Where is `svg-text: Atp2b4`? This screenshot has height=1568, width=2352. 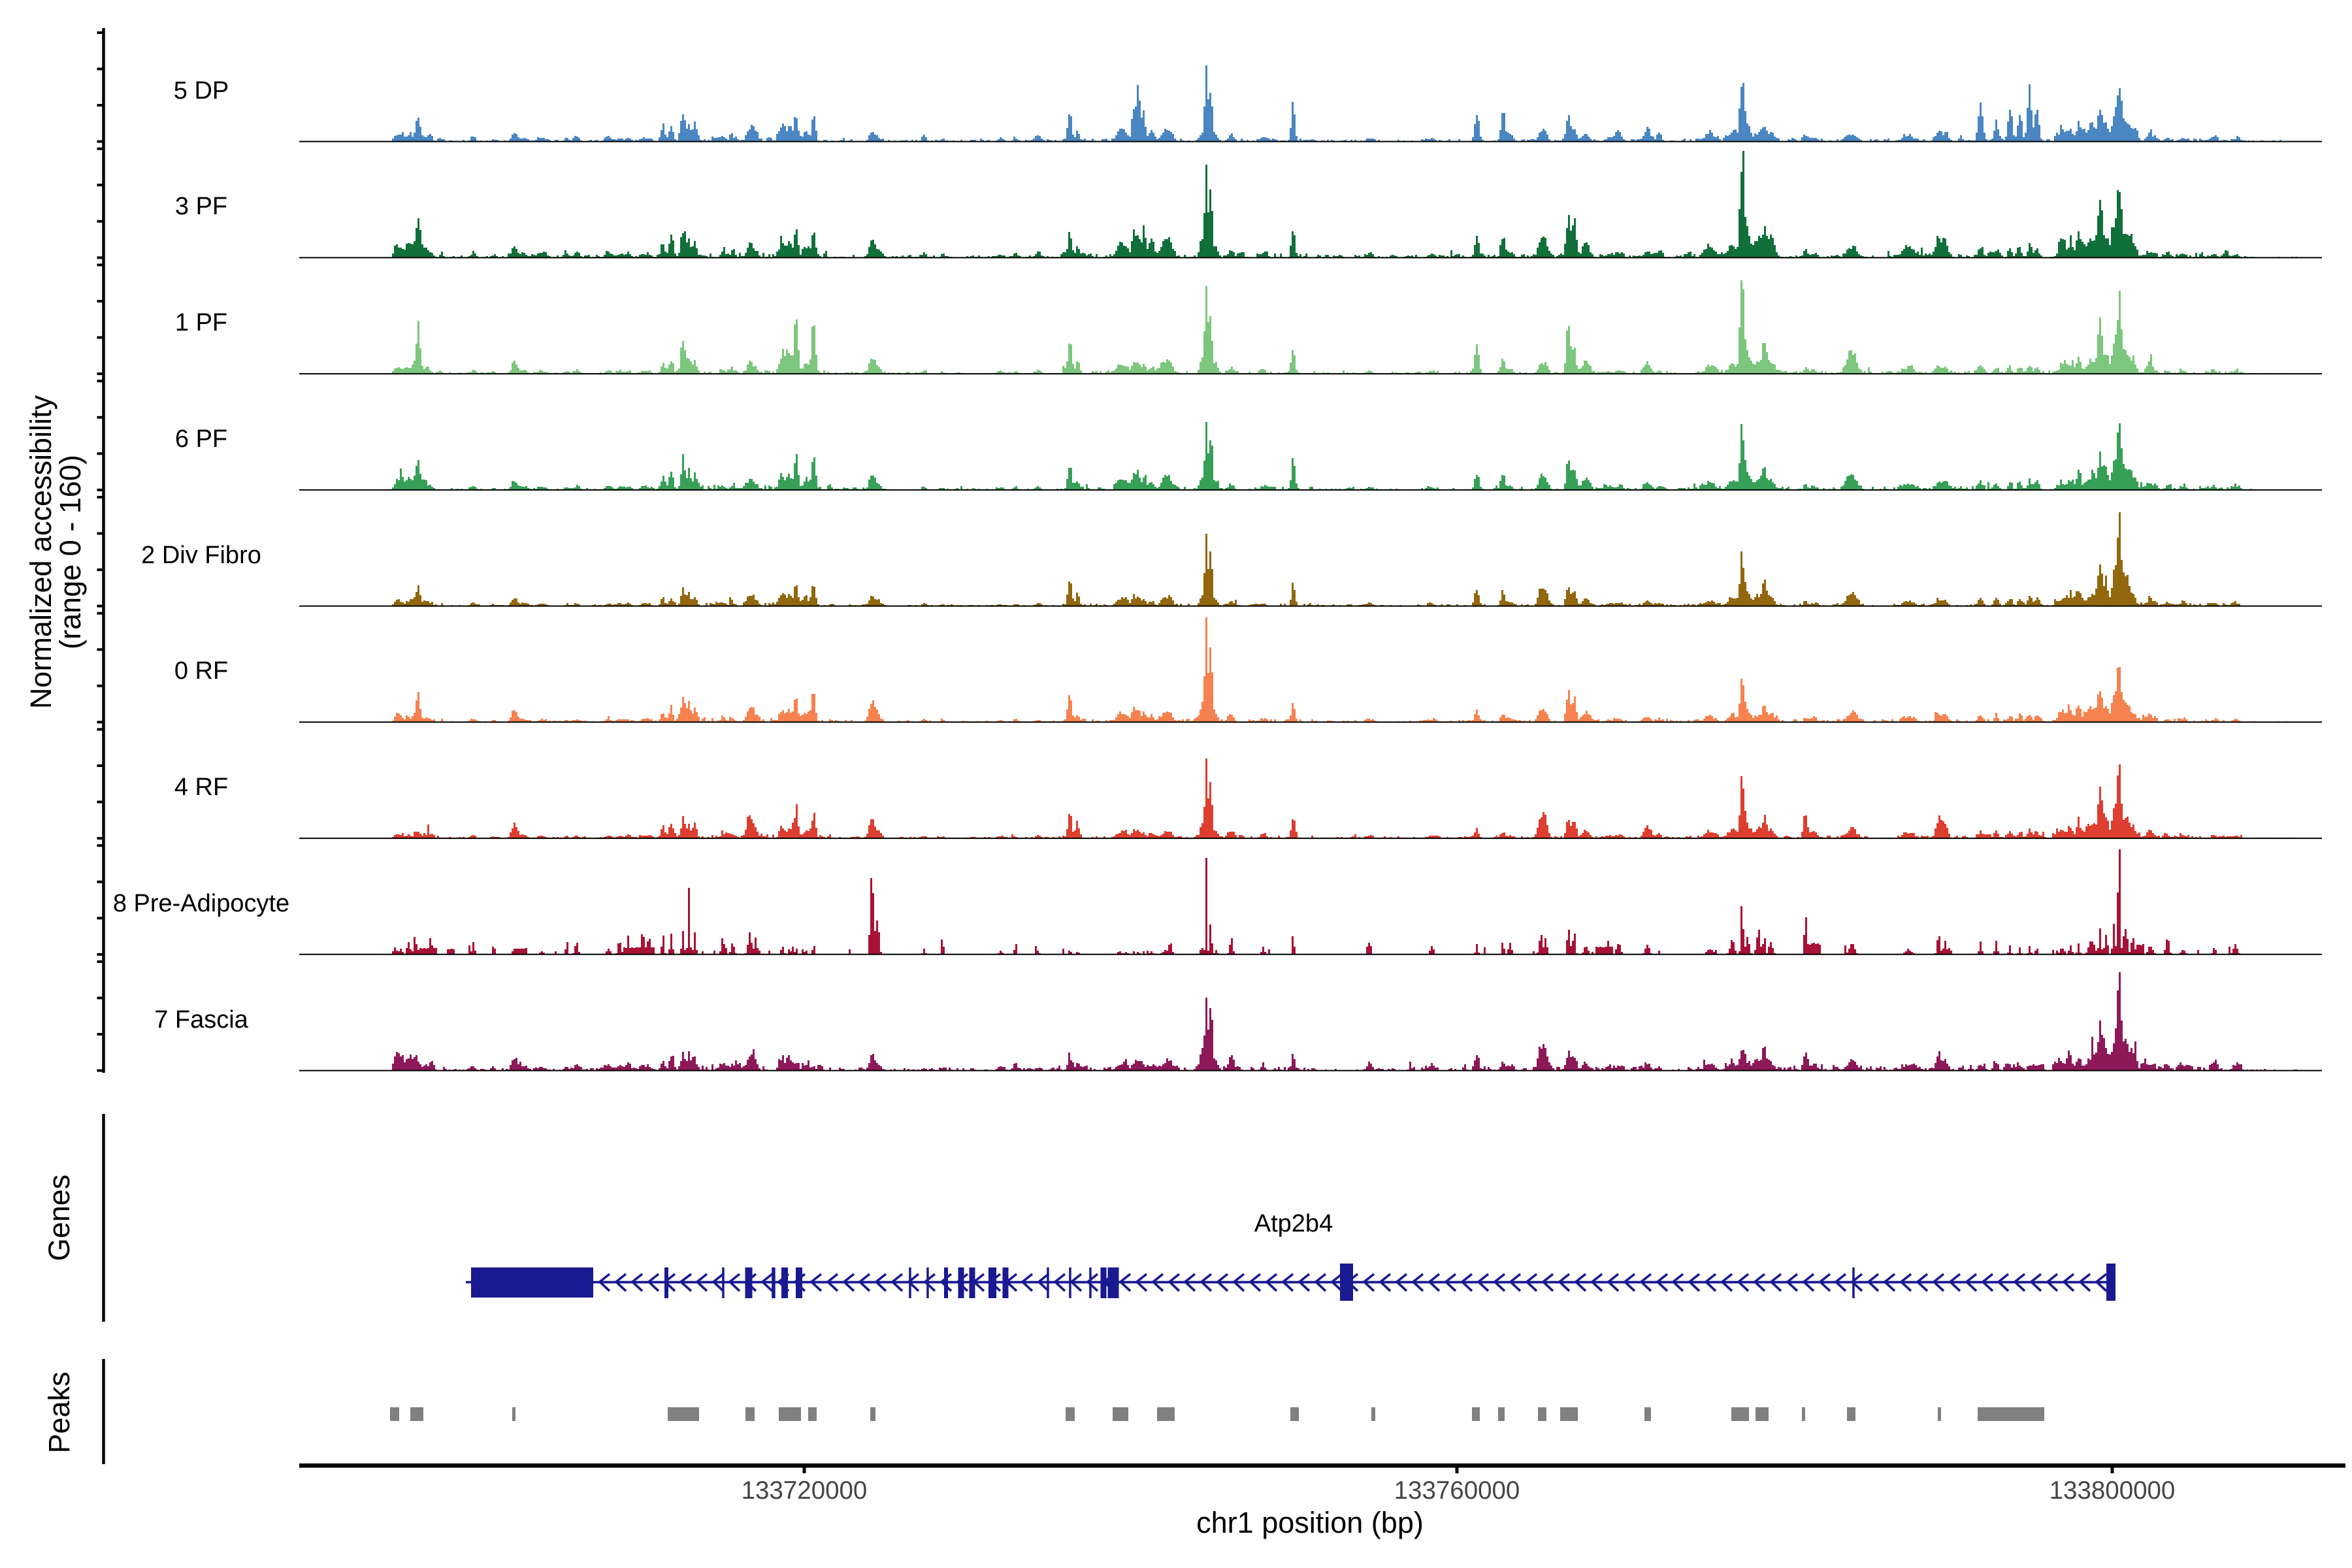
svg-text: Atp2b4 is located at coordinates (1293, 1223).